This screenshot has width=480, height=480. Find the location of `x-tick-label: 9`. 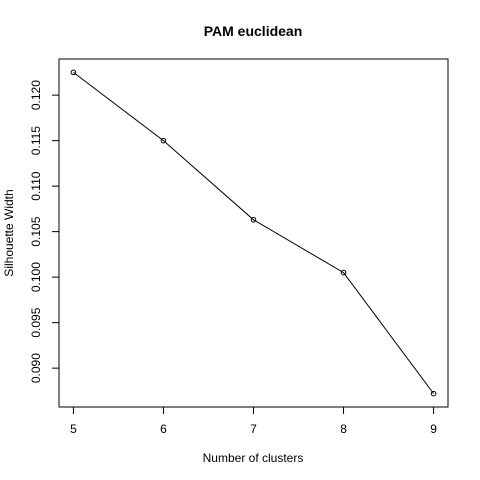

x-tick-label: 9 is located at coordinates (433, 429).